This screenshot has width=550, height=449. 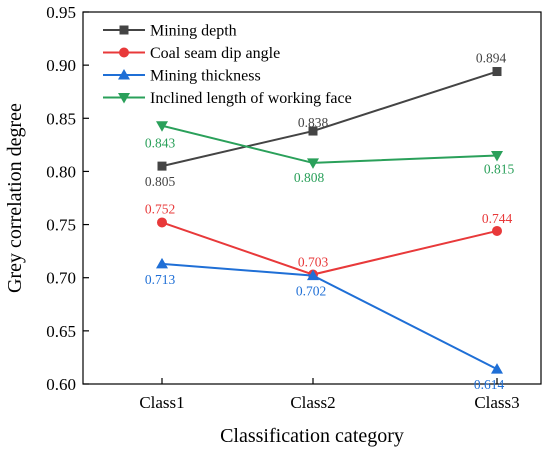 What do you see at coordinates (489, 384) in the screenshot?
I see `data-label: 0.614` at bounding box center [489, 384].